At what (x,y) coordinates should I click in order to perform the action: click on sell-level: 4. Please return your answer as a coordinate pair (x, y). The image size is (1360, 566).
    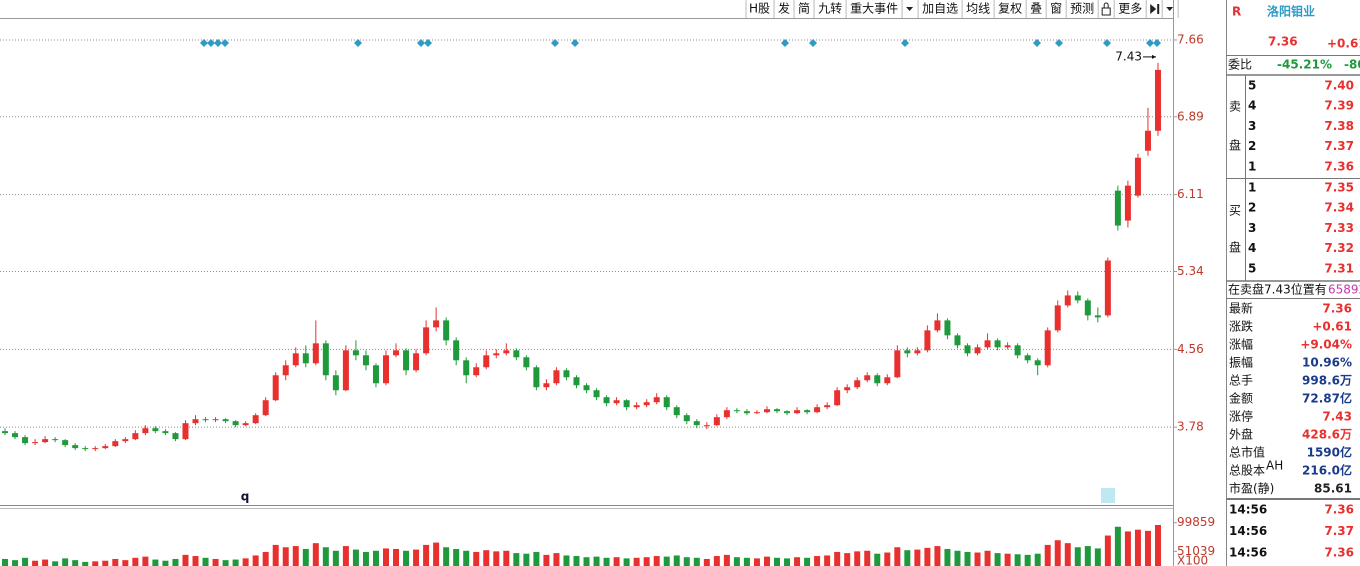
    Looking at the image, I should click on (1252, 106).